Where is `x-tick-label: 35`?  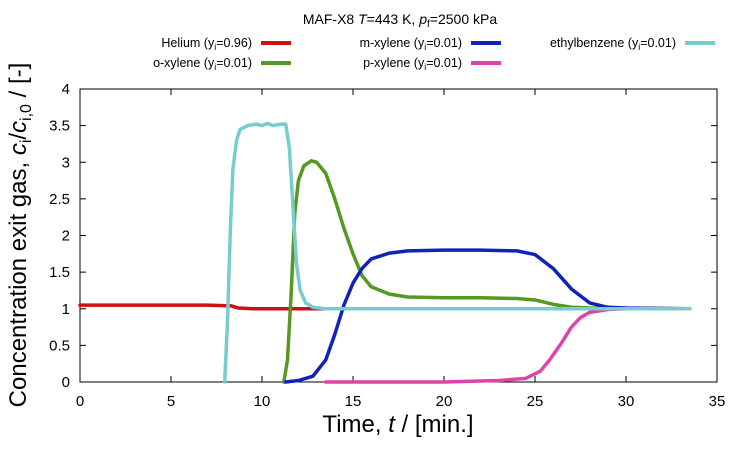 x-tick-label: 35 is located at coordinates (717, 401).